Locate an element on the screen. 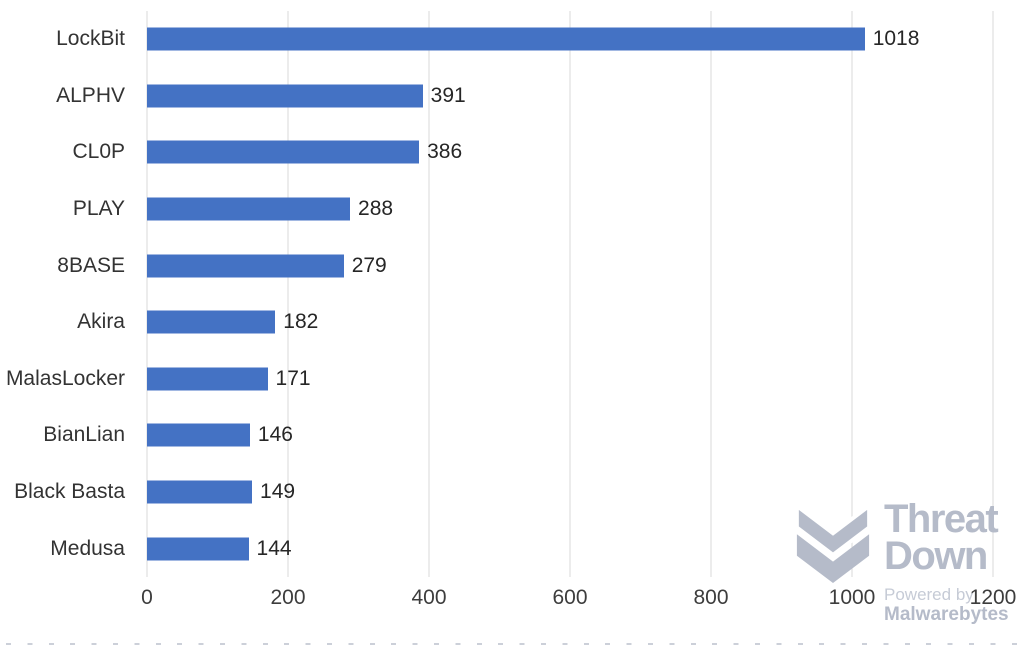 The width and height of the screenshot is (1023, 648). value-label: 182 is located at coordinates (301, 322).